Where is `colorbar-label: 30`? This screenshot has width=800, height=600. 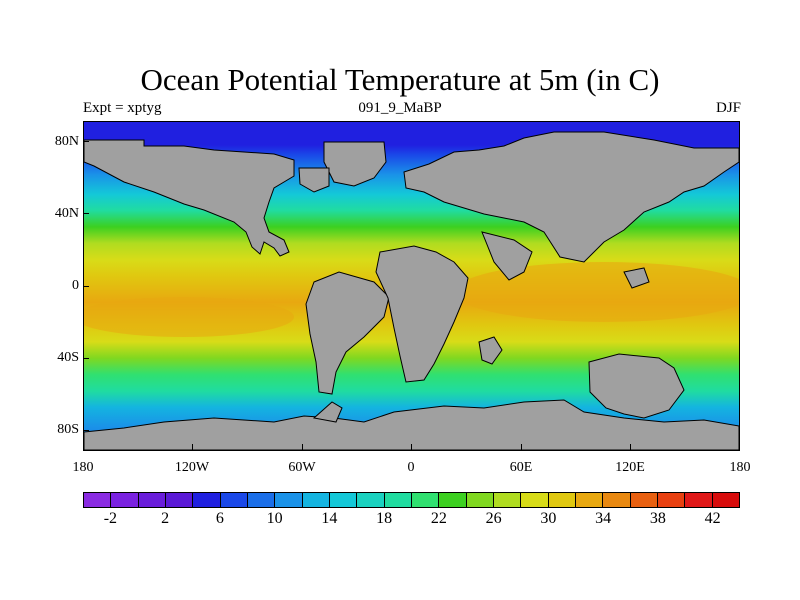 colorbar-label: 30 is located at coordinates (548, 518).